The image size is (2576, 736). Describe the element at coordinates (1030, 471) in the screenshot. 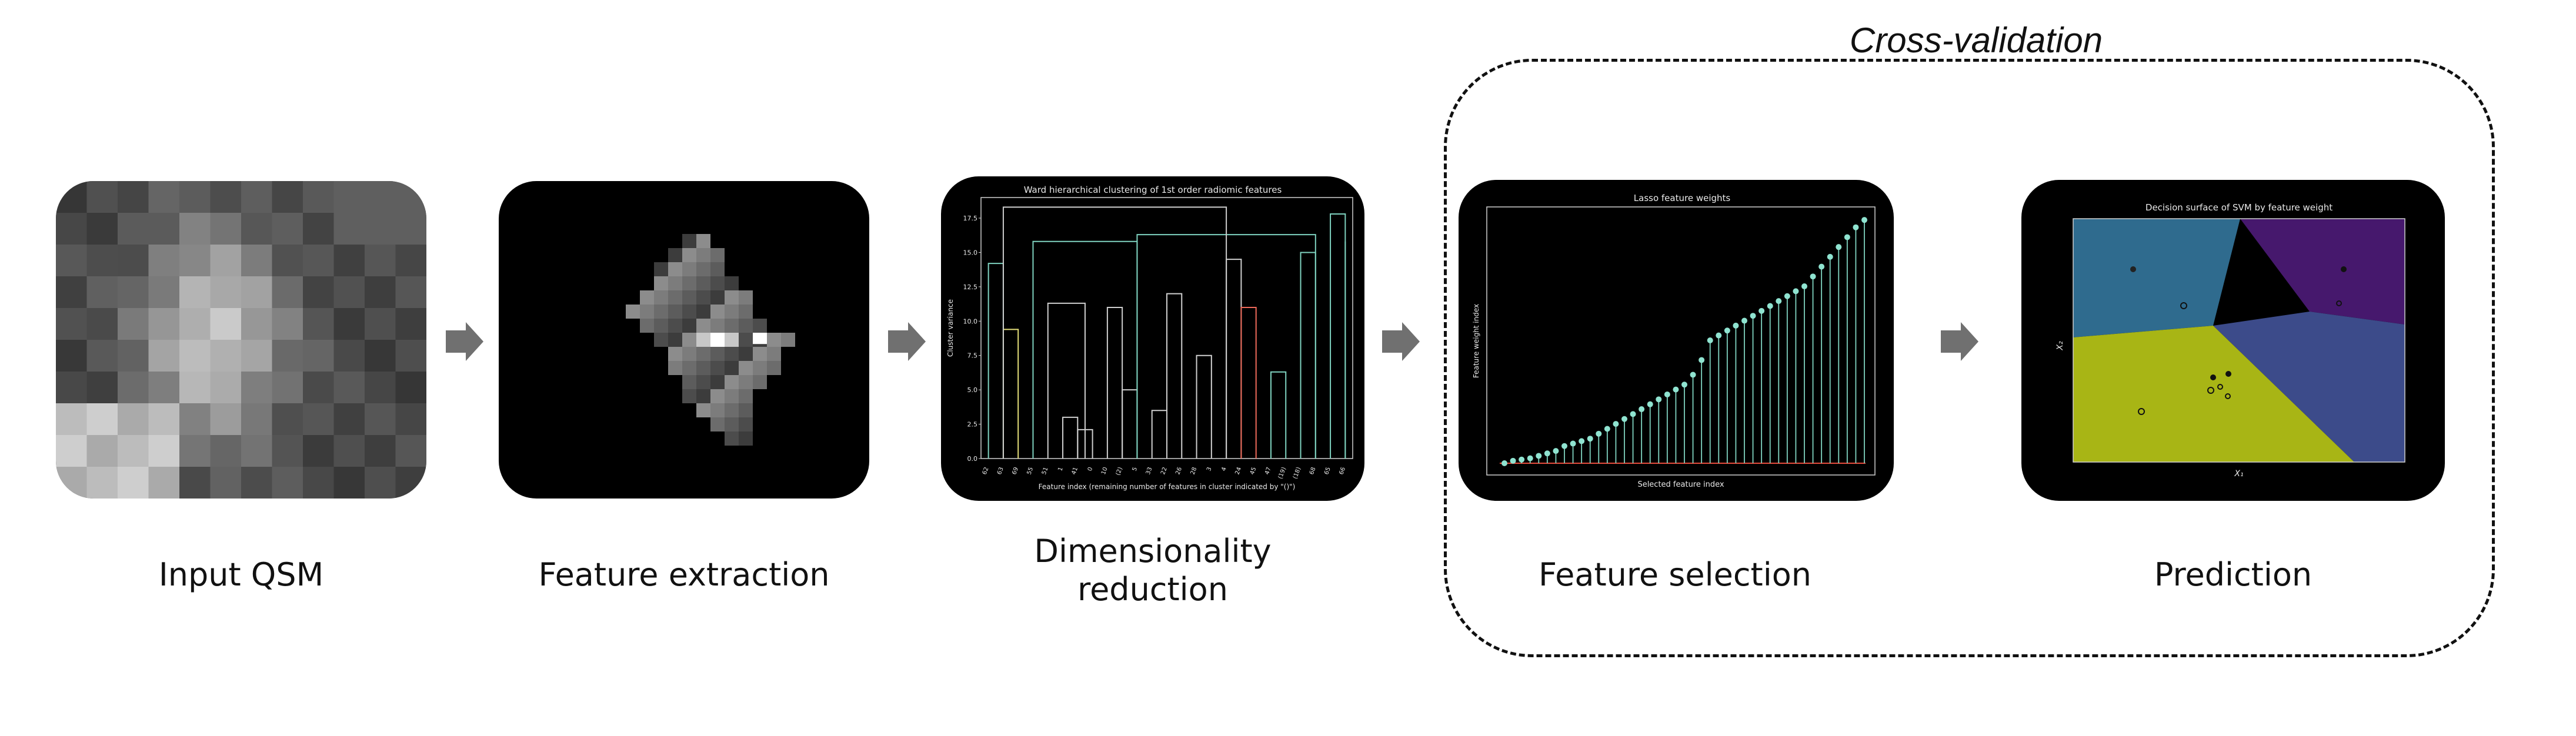

I see `leaf-label: 55` at that location.